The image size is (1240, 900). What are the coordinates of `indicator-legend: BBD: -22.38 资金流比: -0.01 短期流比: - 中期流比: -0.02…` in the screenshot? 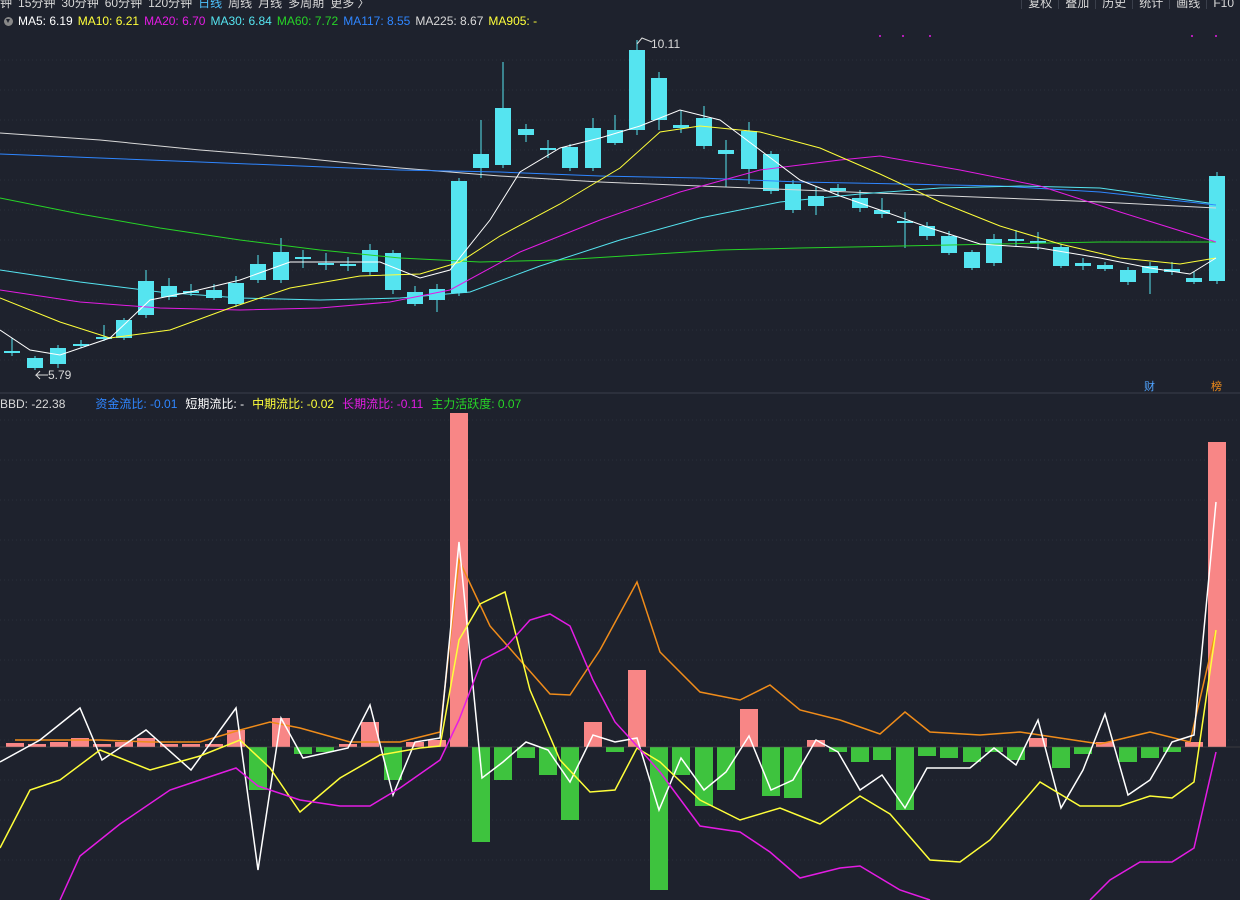 It's located at (264, 403).